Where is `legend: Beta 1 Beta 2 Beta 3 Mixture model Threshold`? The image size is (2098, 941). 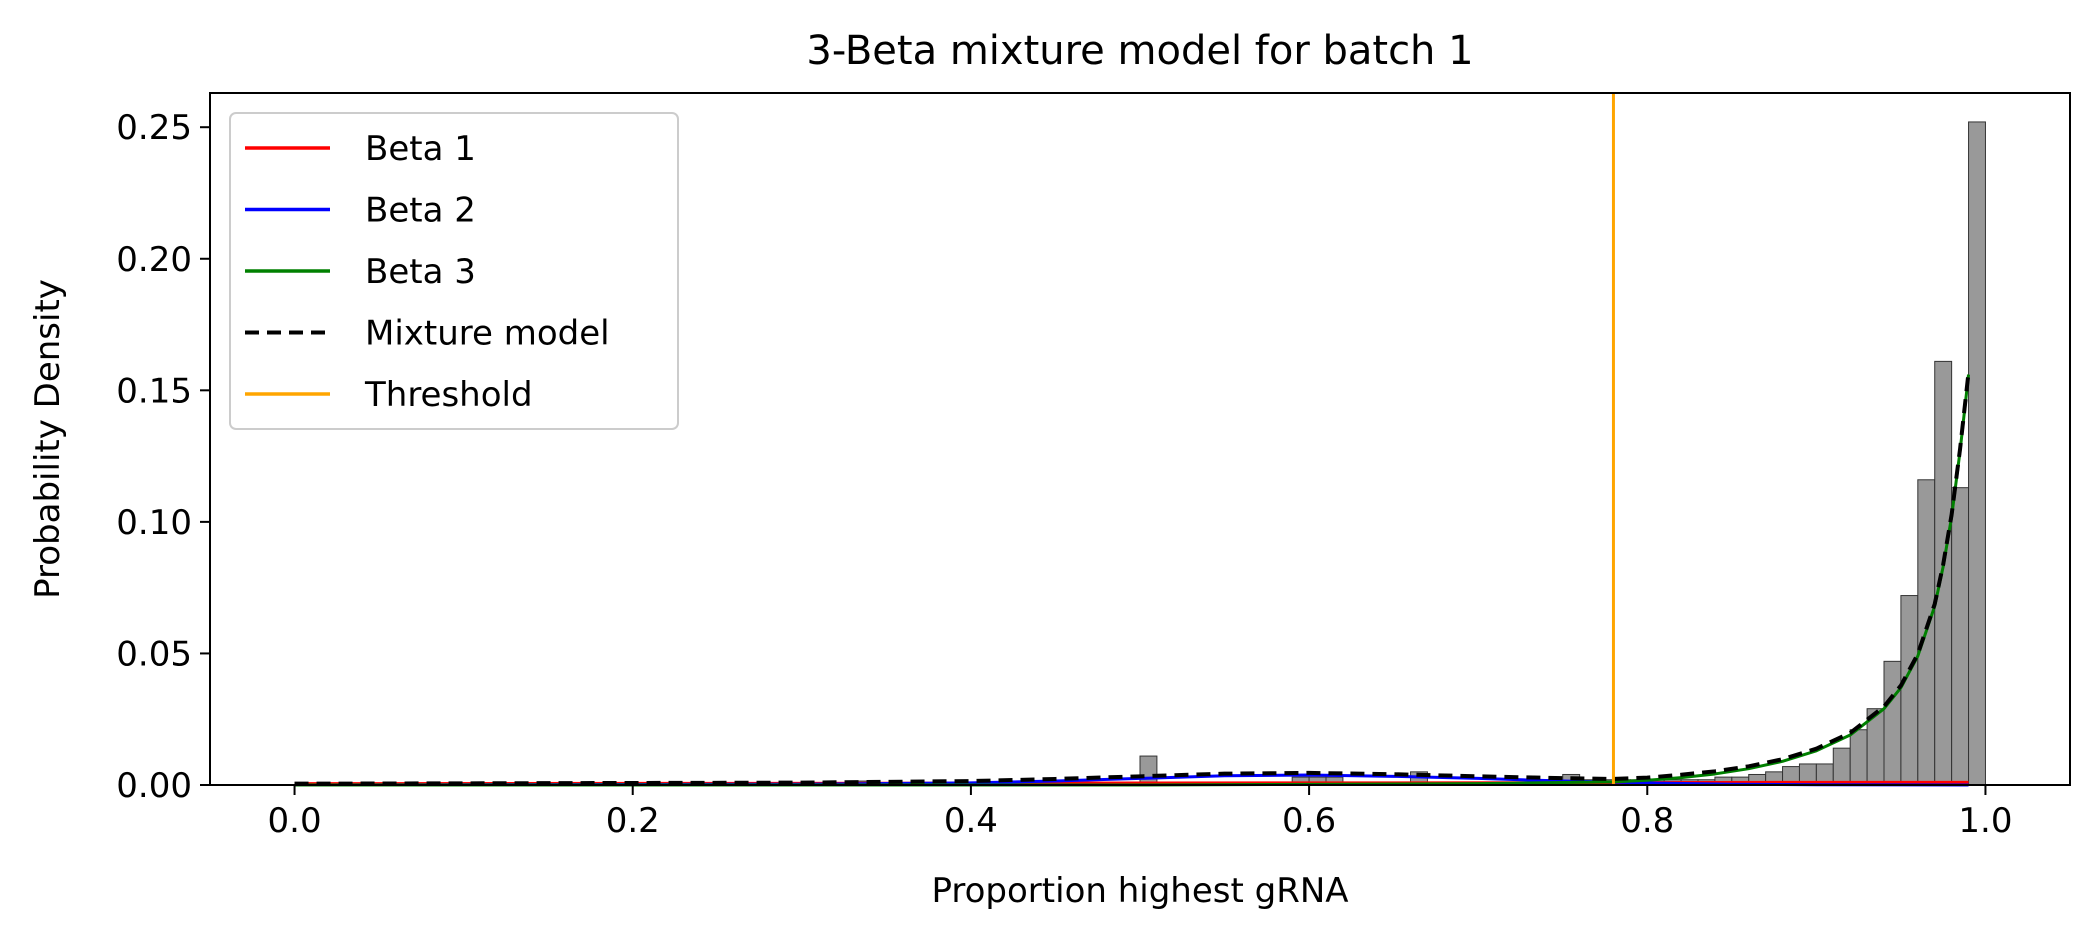 legend: Beta 1 Beta 2 Beta 3 Mixture model Threshold is located at coordinates (454, 271).